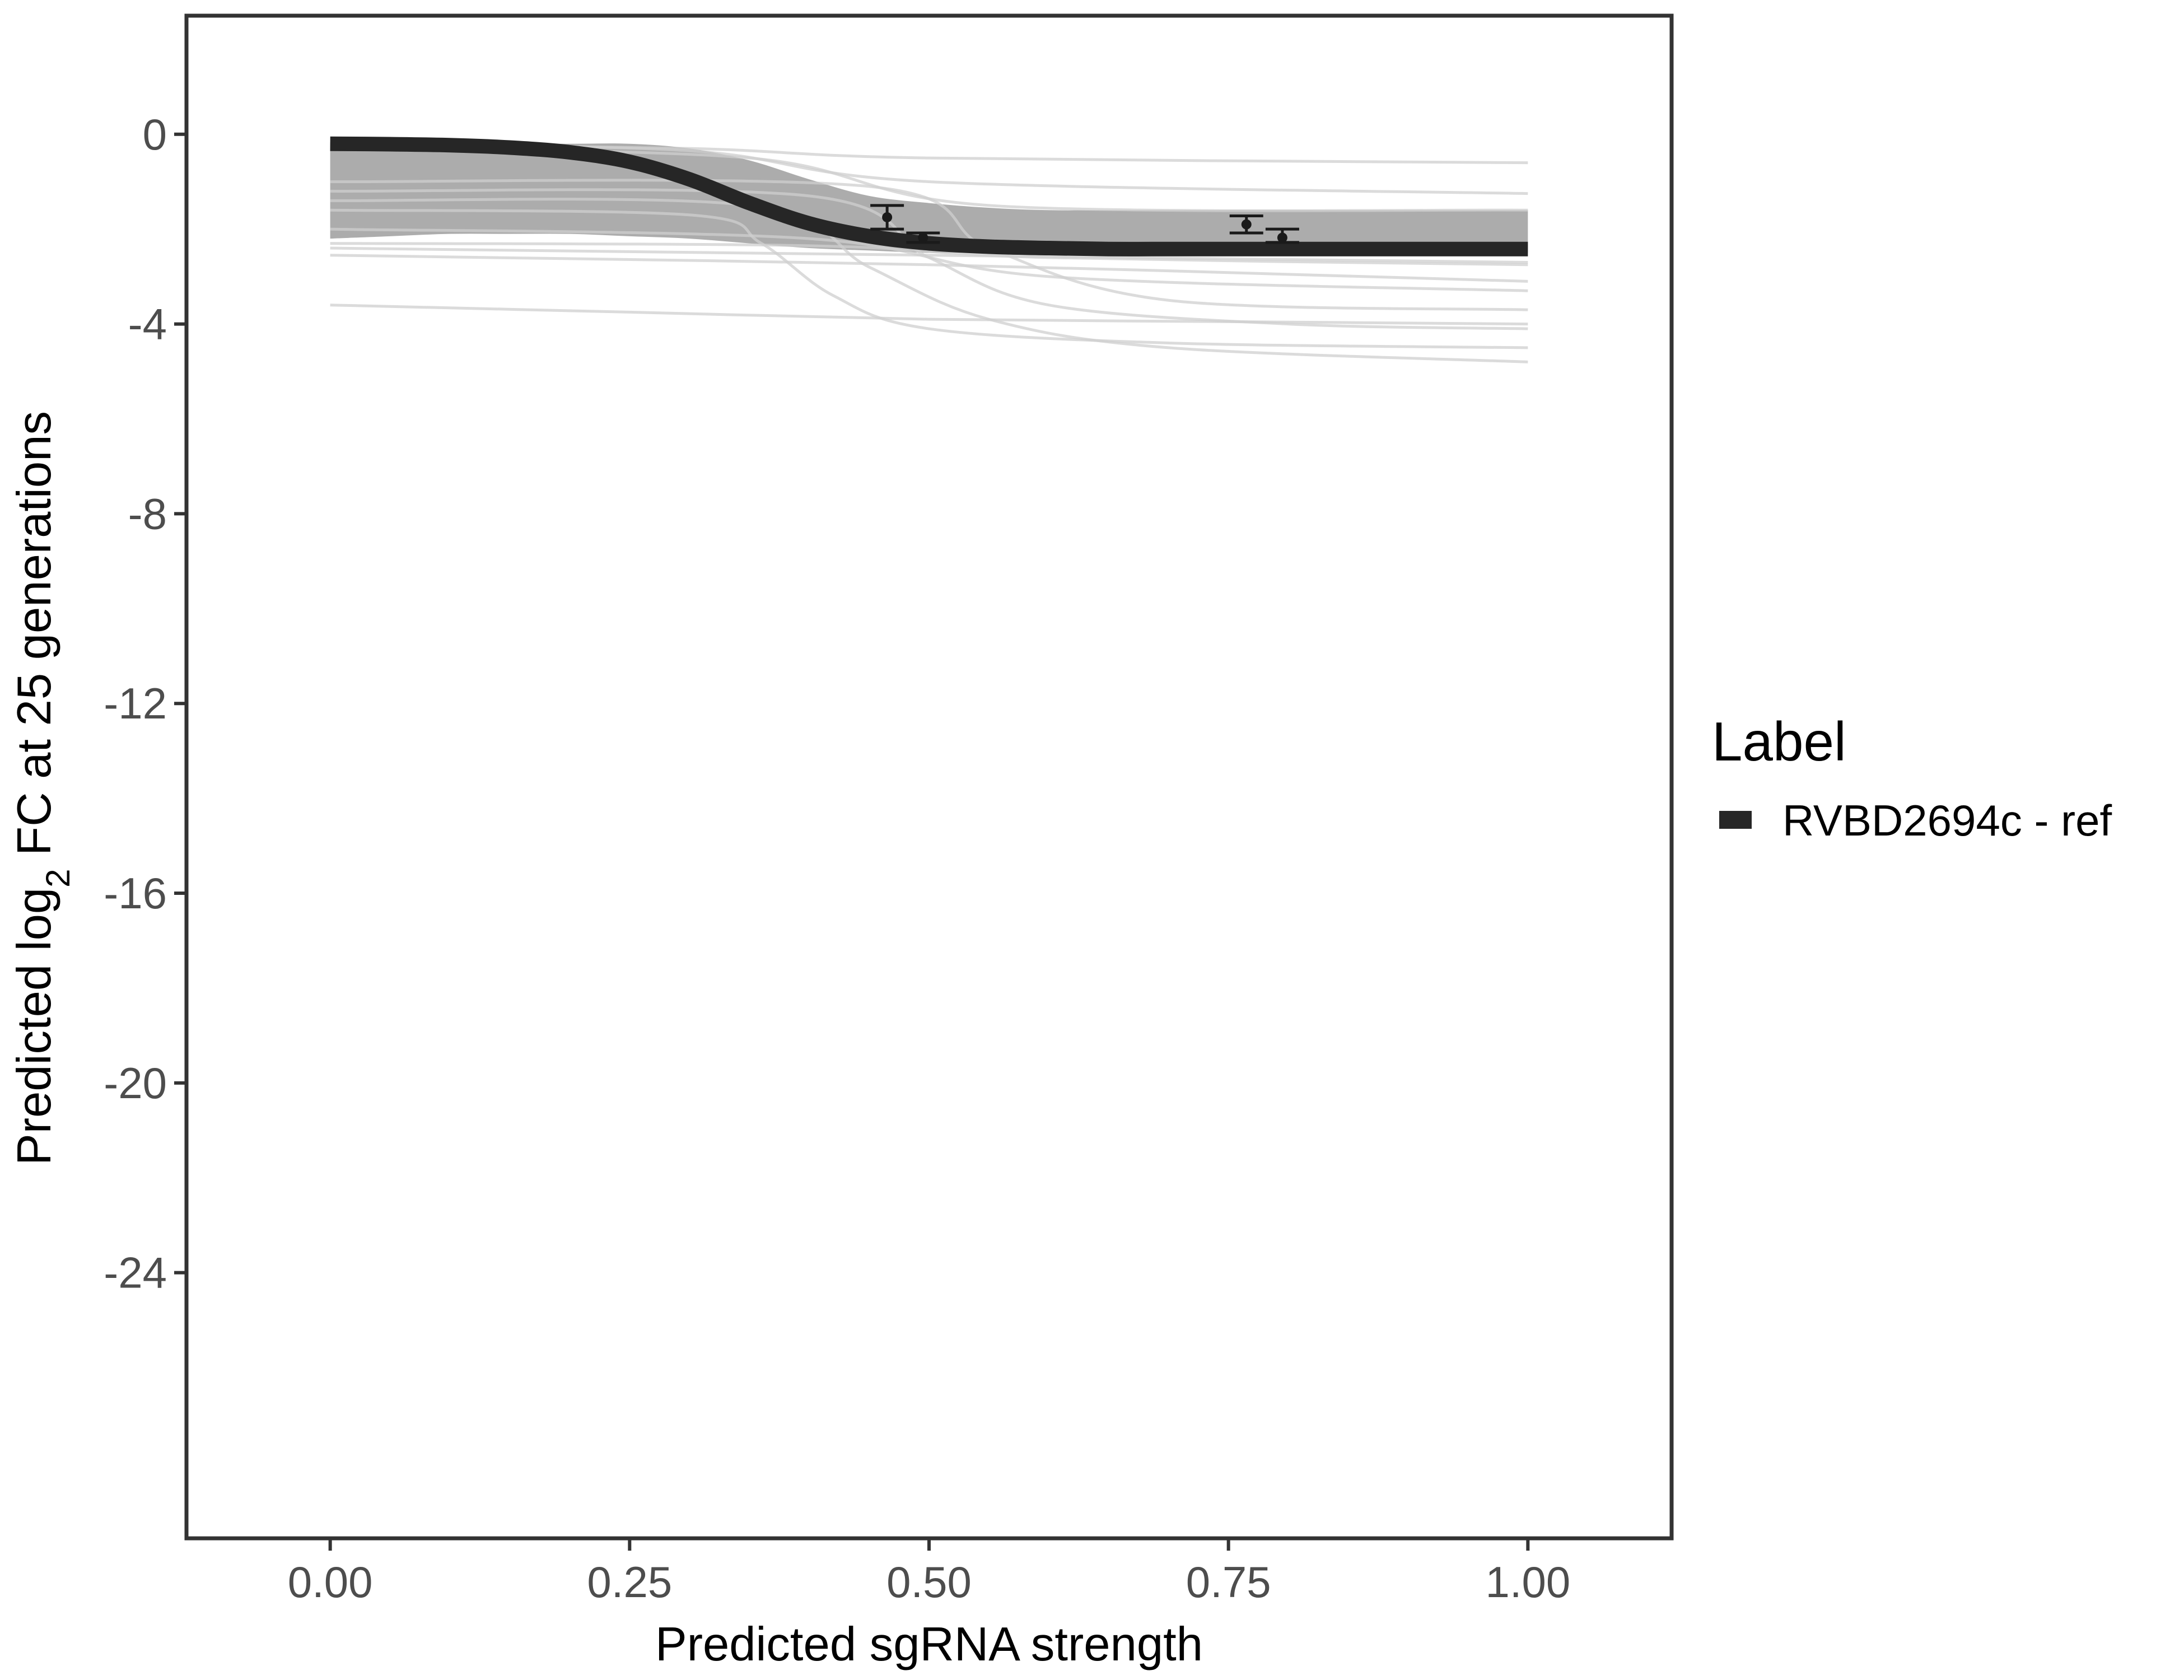 This screenshot has height=1680, width=2184. I want to click on y-tick-label: -24, so click(136, 1273).